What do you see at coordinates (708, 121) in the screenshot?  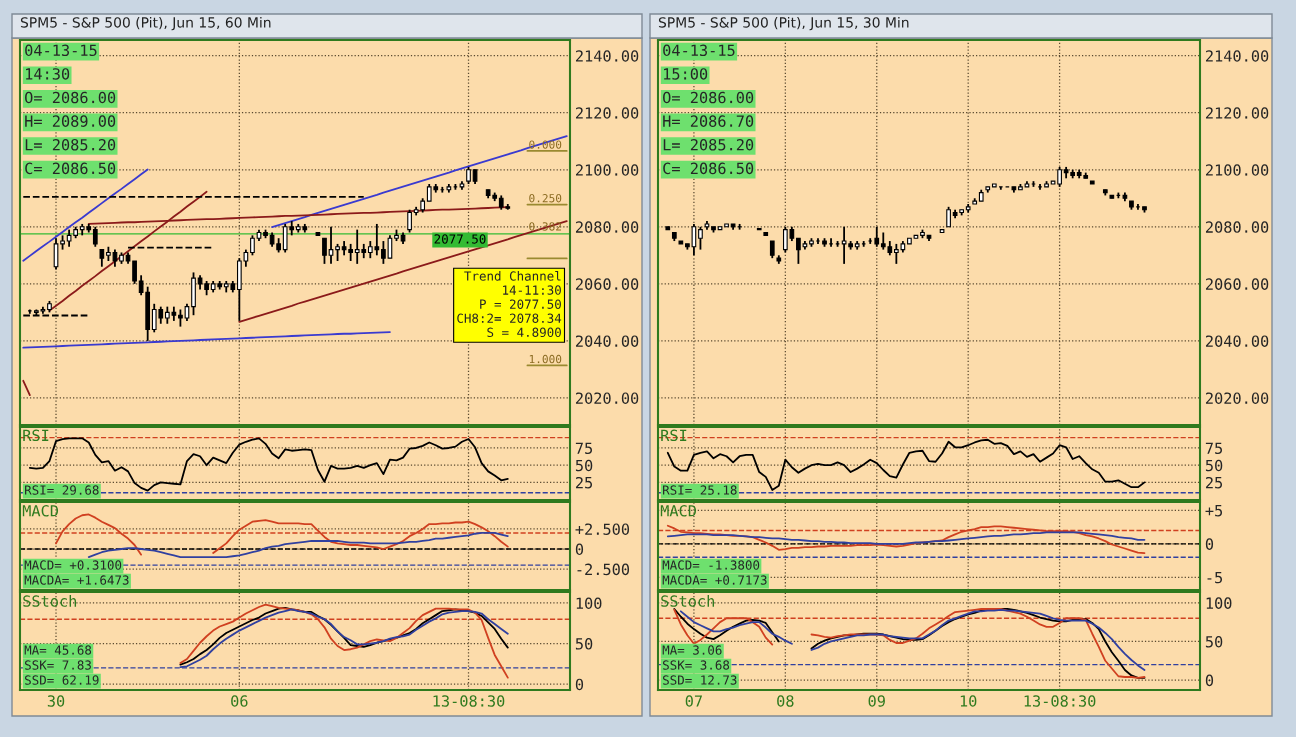 I see `annotation: H= 2086.70` at bounding box center [708, 121].